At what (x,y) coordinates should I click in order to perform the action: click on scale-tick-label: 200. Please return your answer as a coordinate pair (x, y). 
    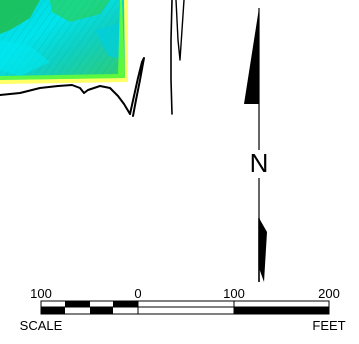
    Looking at the image, I should click on (329, 293).